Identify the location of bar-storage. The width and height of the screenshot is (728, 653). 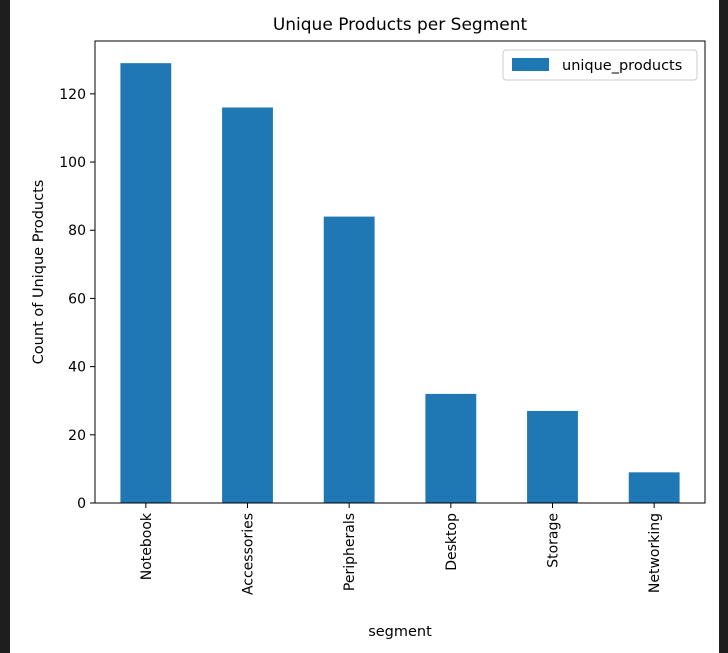
(552, 456).